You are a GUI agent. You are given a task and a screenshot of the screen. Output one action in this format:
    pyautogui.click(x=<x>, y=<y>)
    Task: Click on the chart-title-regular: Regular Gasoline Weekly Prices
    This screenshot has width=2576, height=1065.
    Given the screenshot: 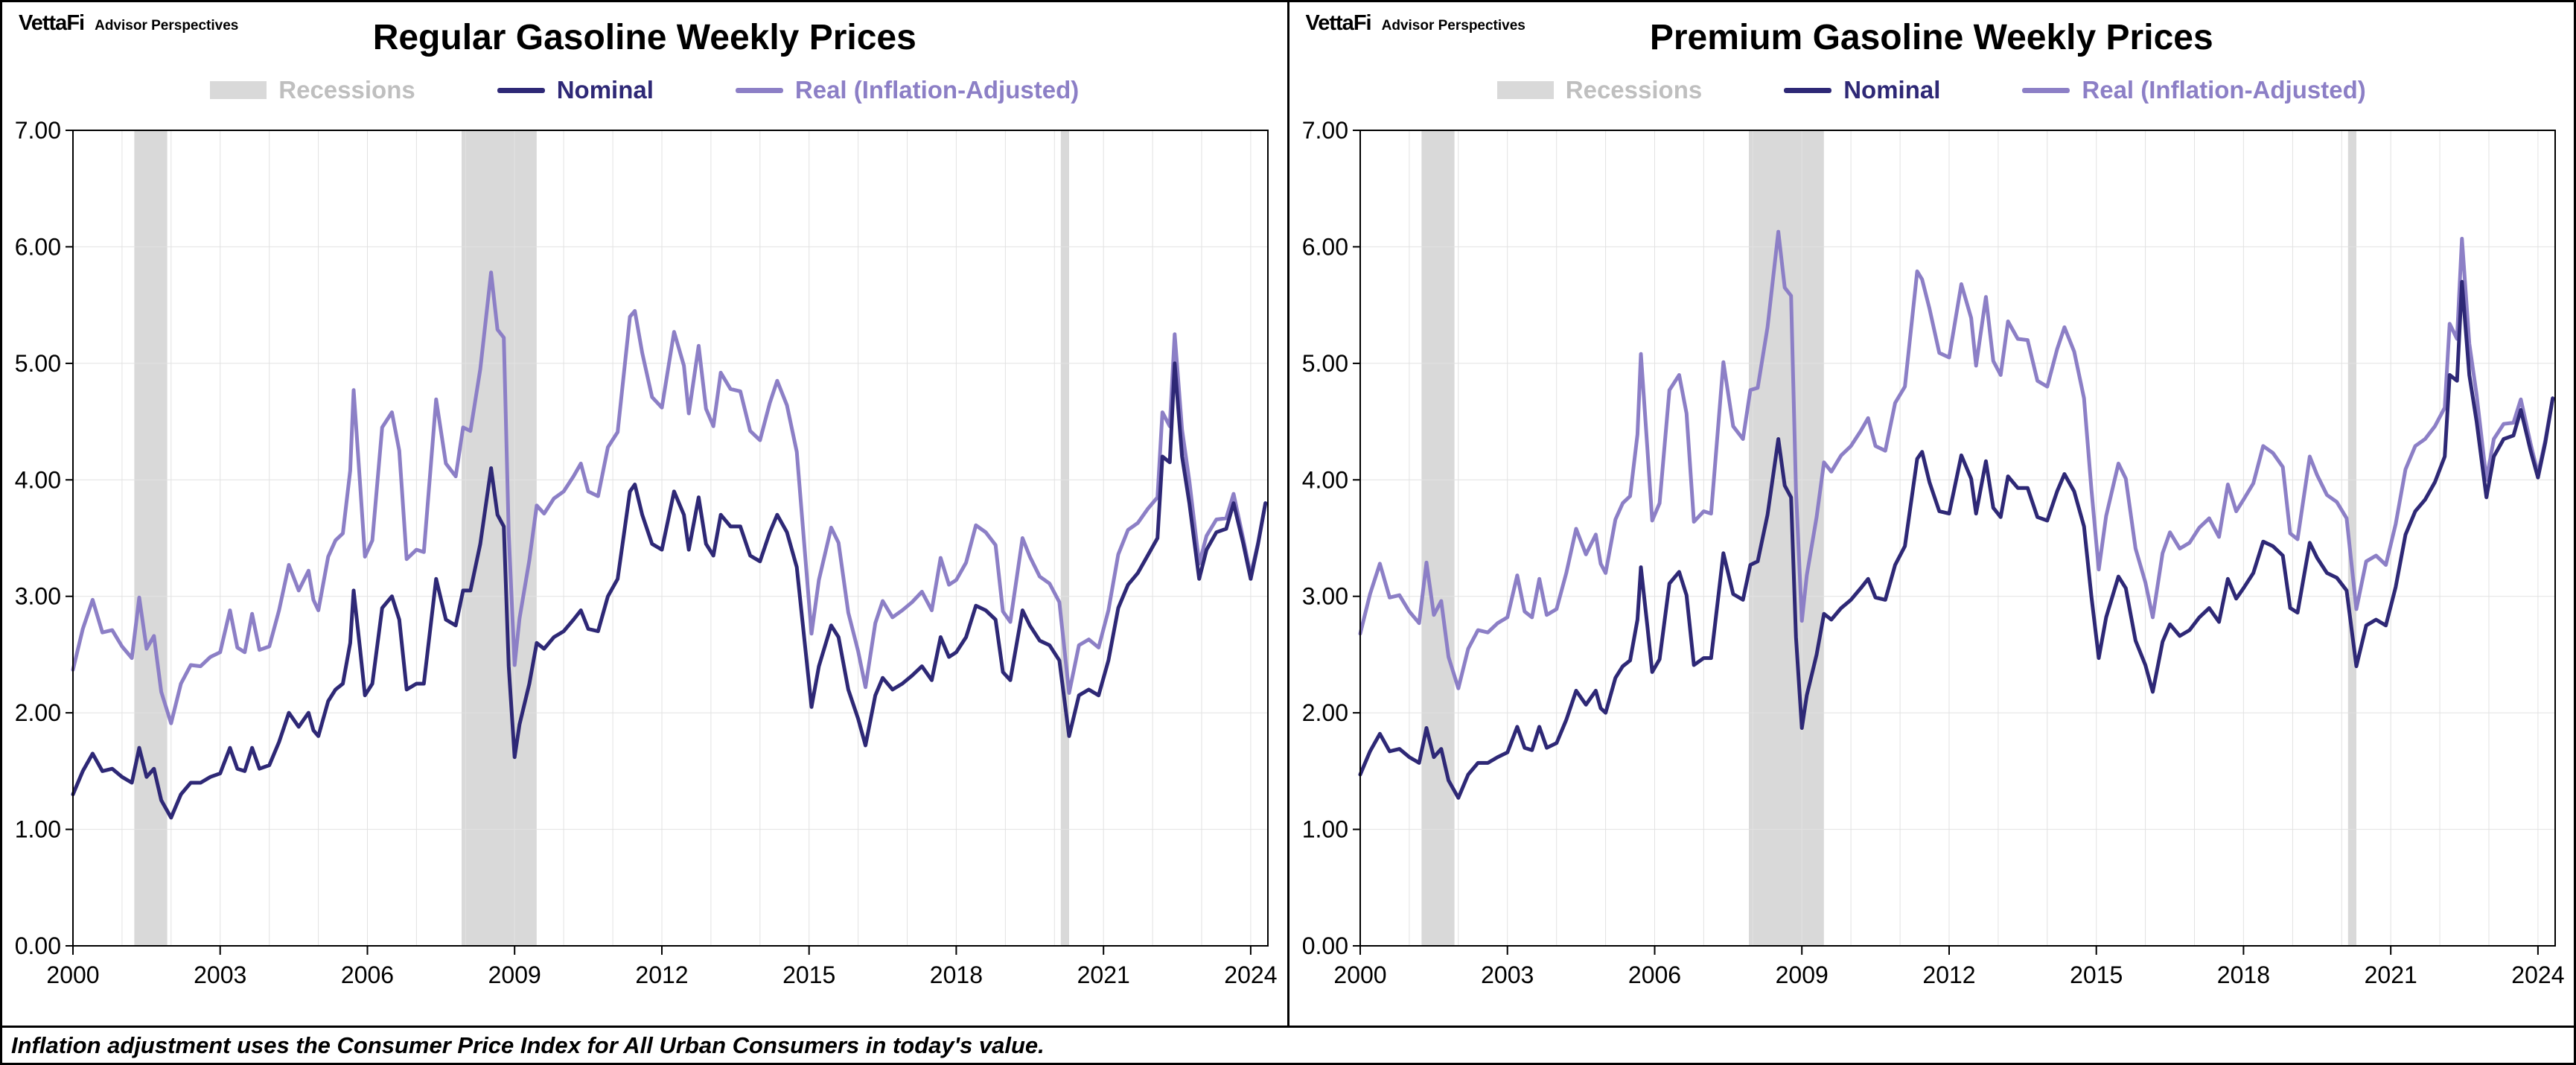 What is the action you would take?
    pyautogui.click(x=644, y=38)
    